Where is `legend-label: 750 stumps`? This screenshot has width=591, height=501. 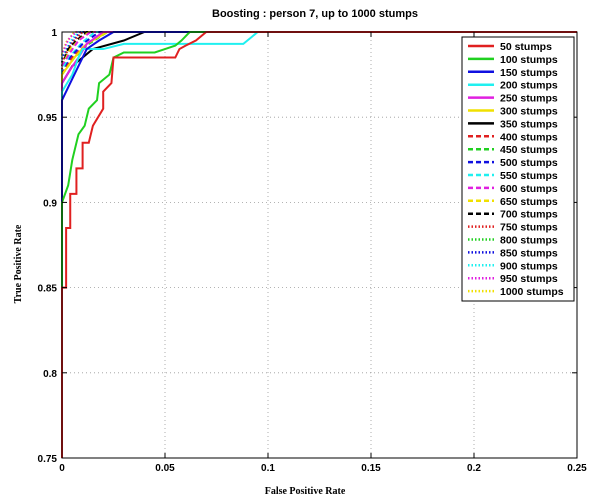
legend-label: 750 stumps is located at coordinates (529, 228).